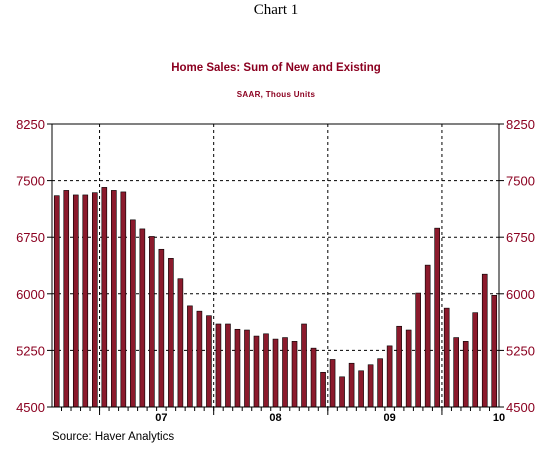 The height and width of the screenshot is (449, 552). Describe the element at coordinates (520, 294) in the screenshot. I see `y-tick-label-right: 6000` at that location.